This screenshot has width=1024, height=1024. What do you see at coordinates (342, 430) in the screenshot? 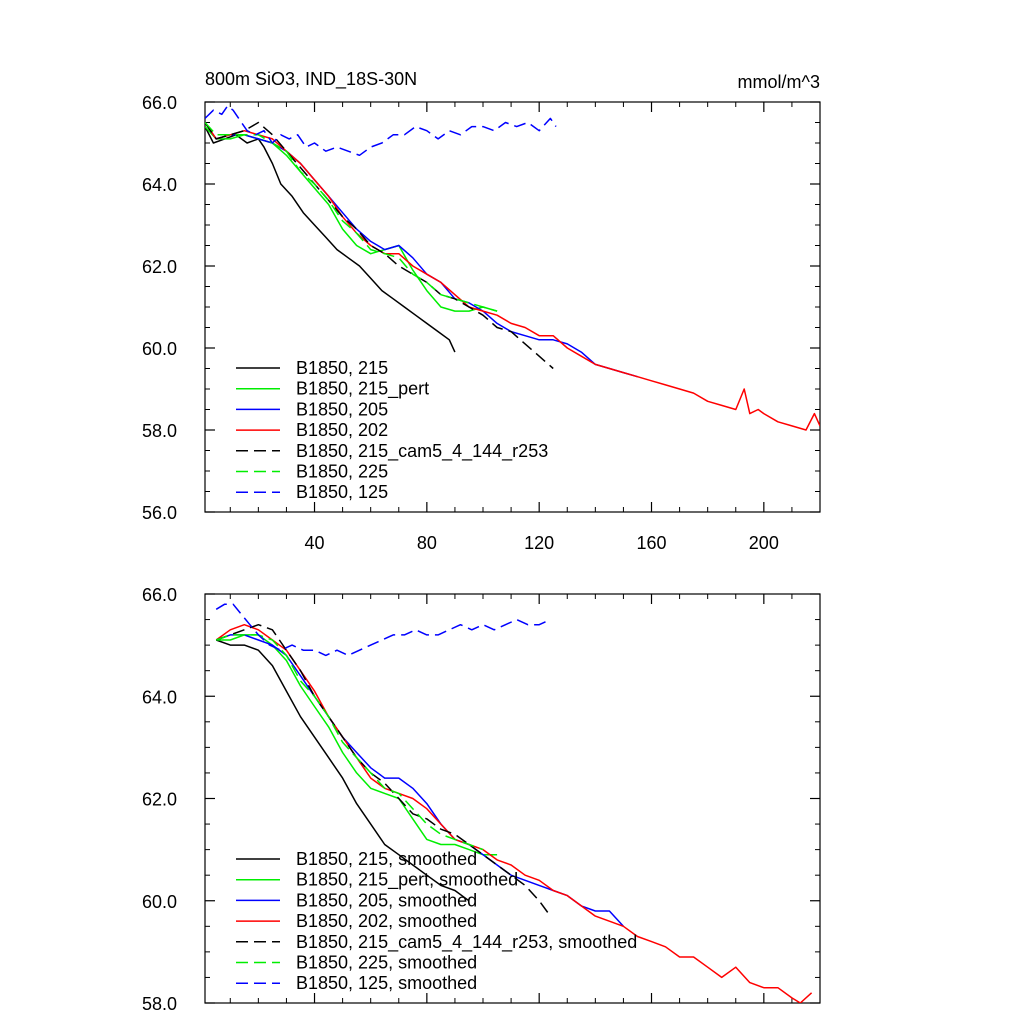
I see `legend-label: B1850, 202` at bounding box center [342, 430].